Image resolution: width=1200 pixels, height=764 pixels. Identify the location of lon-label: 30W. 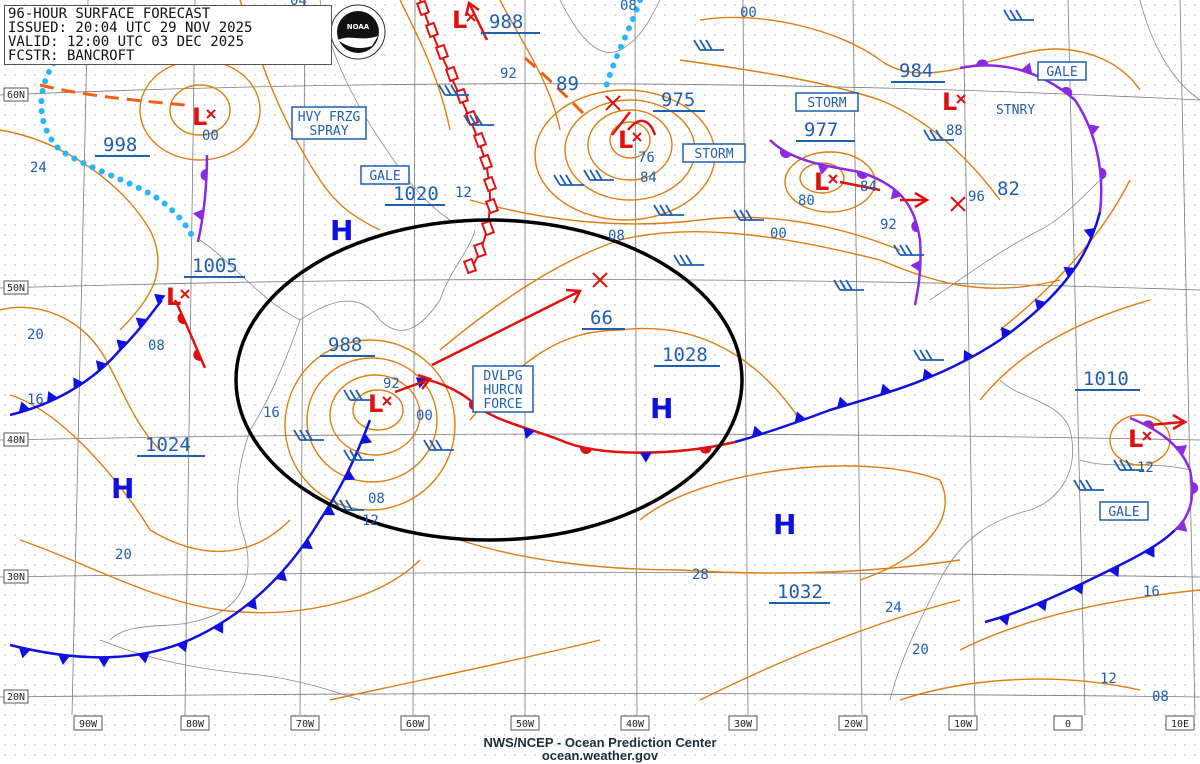
(743, 724).